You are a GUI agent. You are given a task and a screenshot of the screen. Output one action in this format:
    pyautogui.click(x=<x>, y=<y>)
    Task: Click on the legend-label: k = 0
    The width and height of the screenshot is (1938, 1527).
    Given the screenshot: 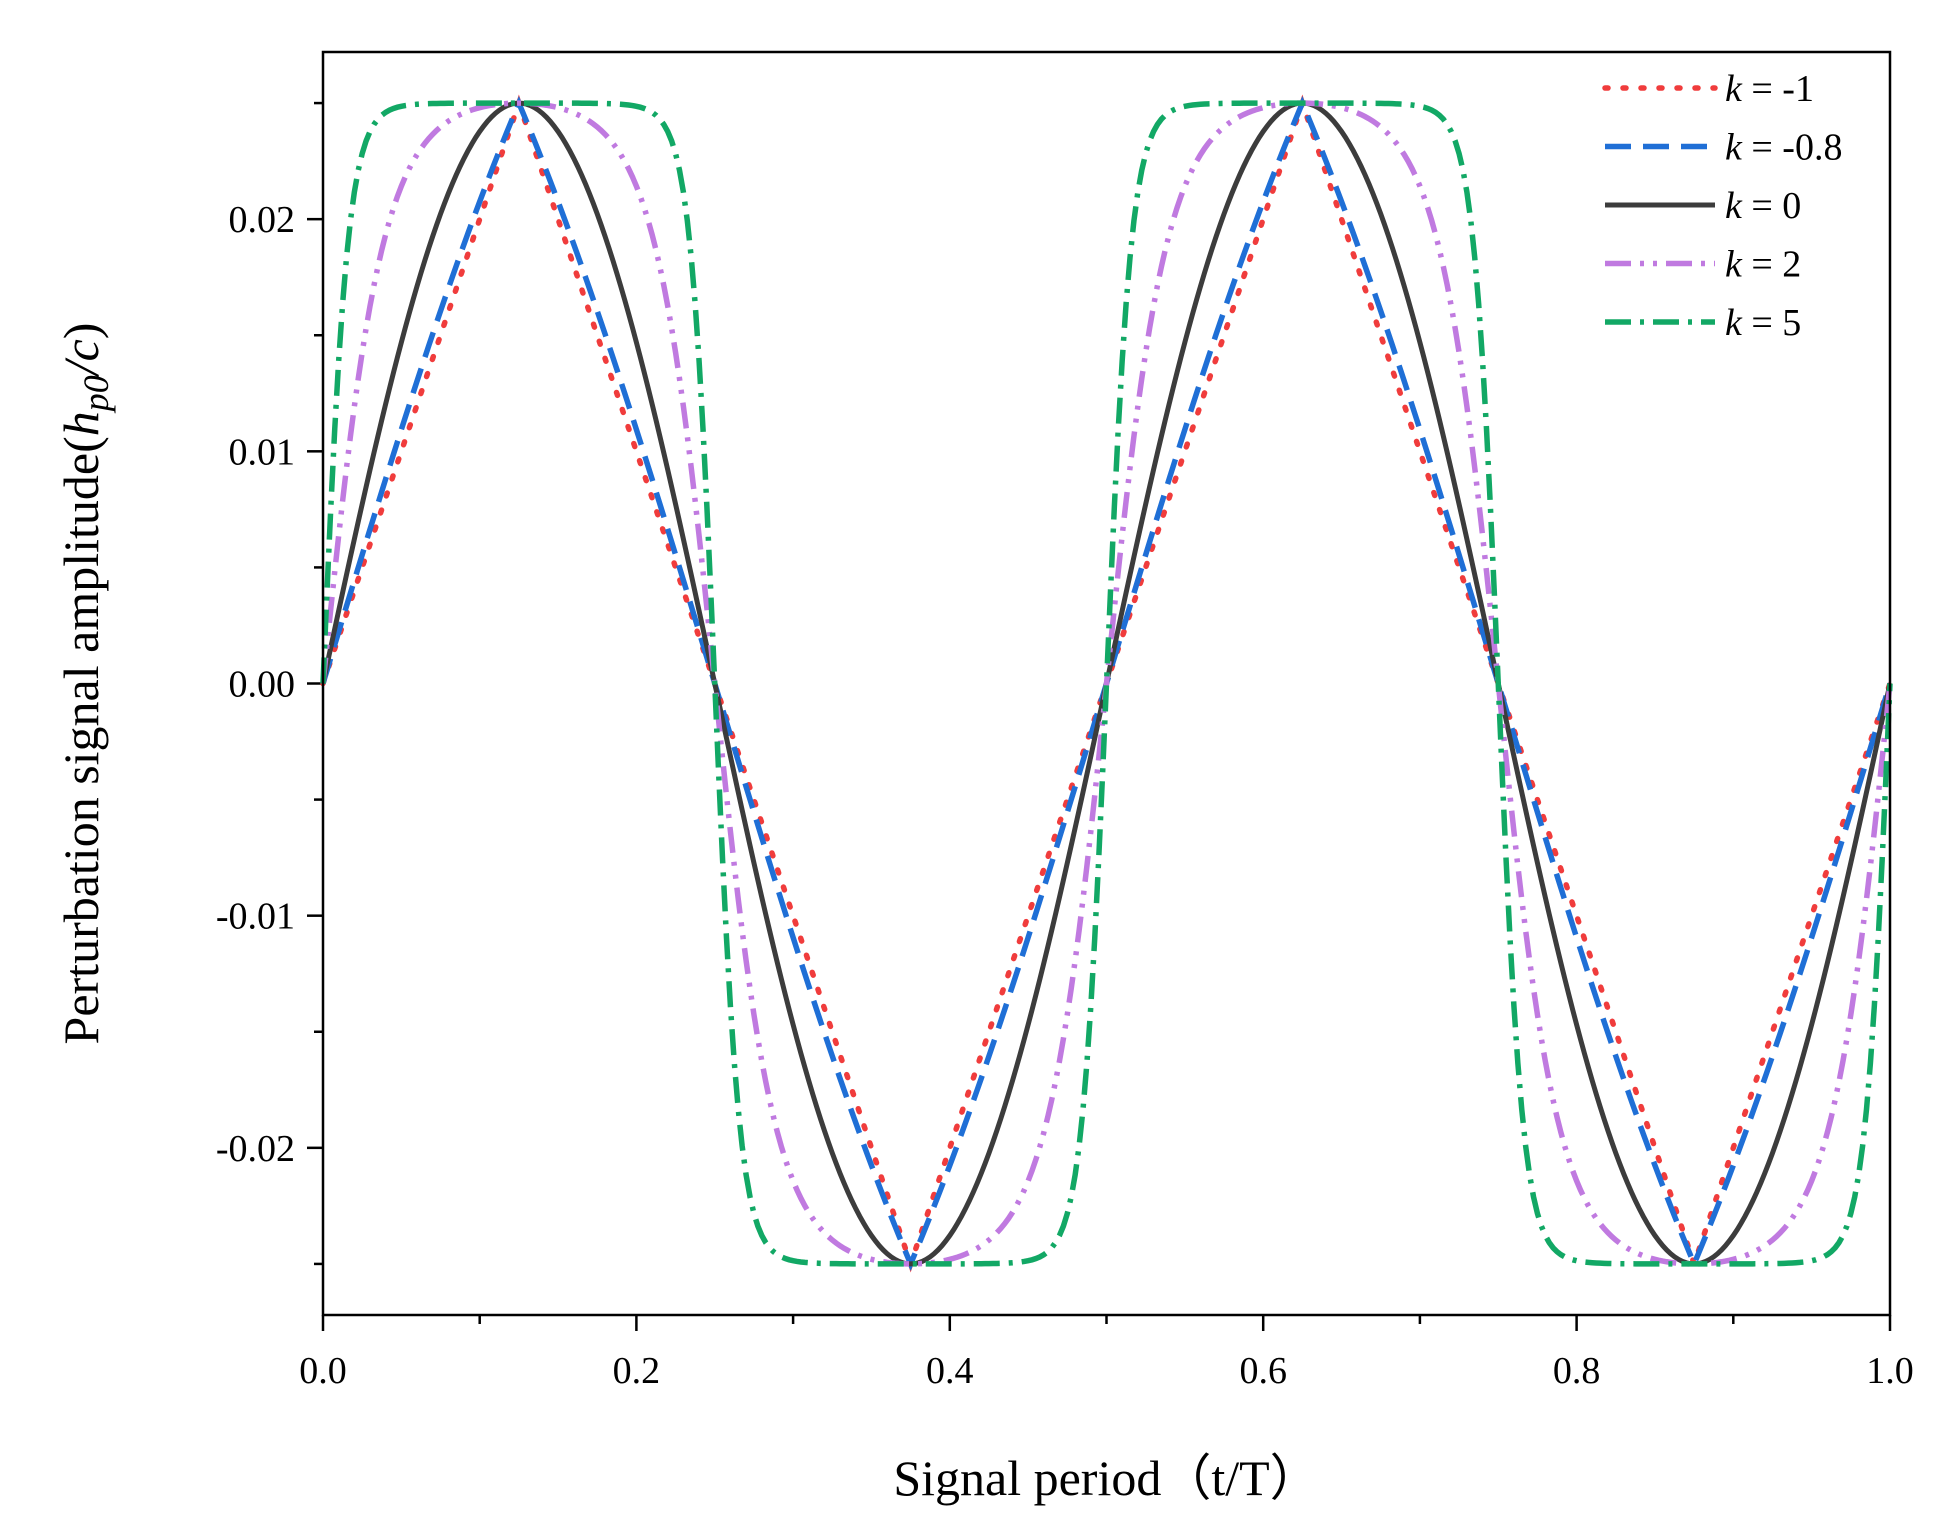 What is the action you would take?
    pyautogui.click(x=1763, y=206)
    